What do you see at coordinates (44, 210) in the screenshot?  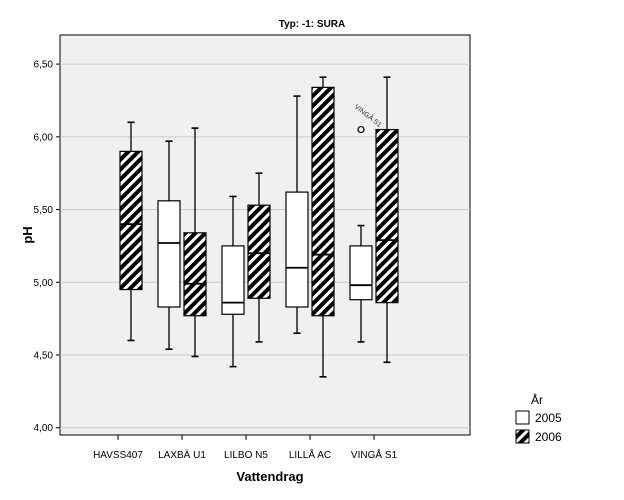 I see `y-tick-label: 5,50` at bounding box center [44, 210].